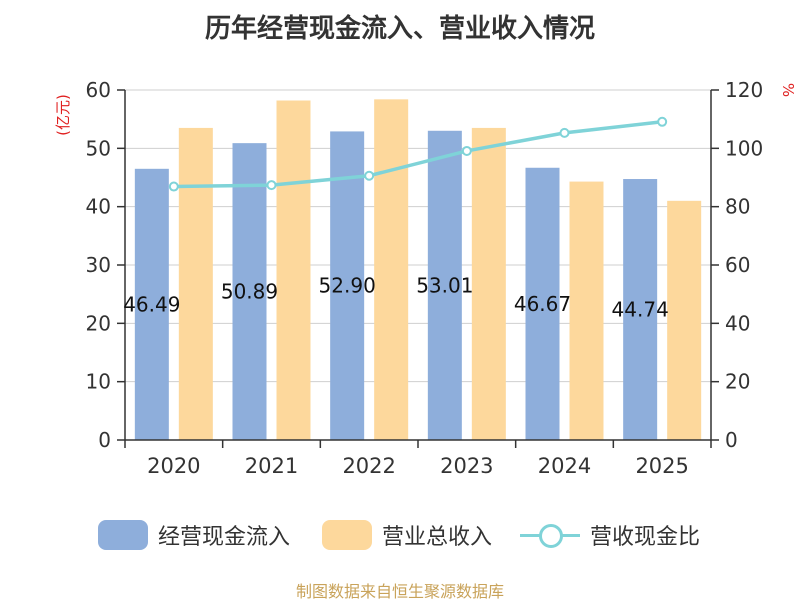 This screenshot has width=800, height=602. I want to click on data-label-cash-inflow: 46.49, so click(151, 304).